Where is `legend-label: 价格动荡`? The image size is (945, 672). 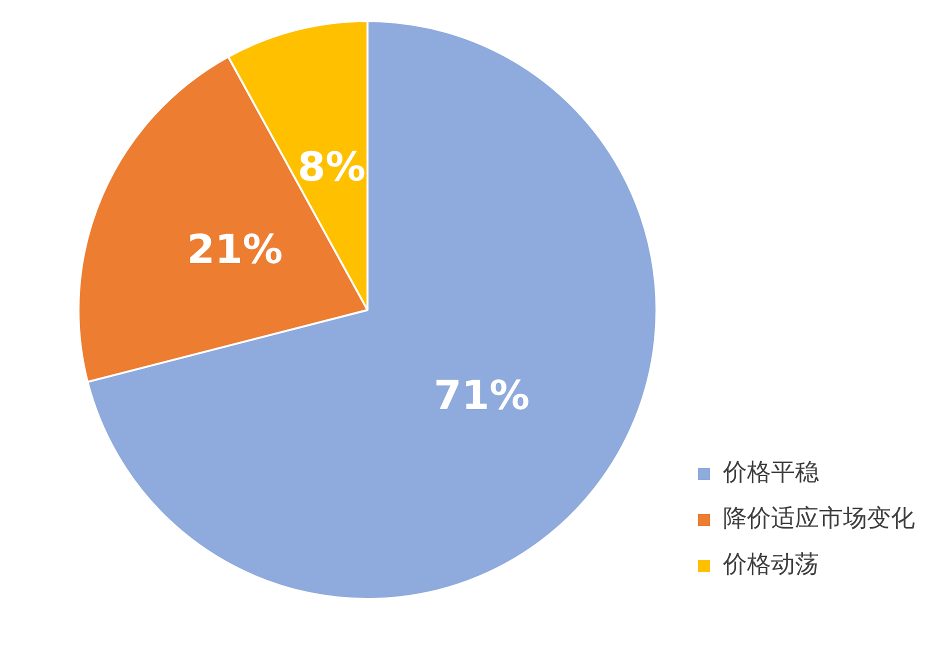 legend-label: 价格动荡 is located at coordinates (770, 564).